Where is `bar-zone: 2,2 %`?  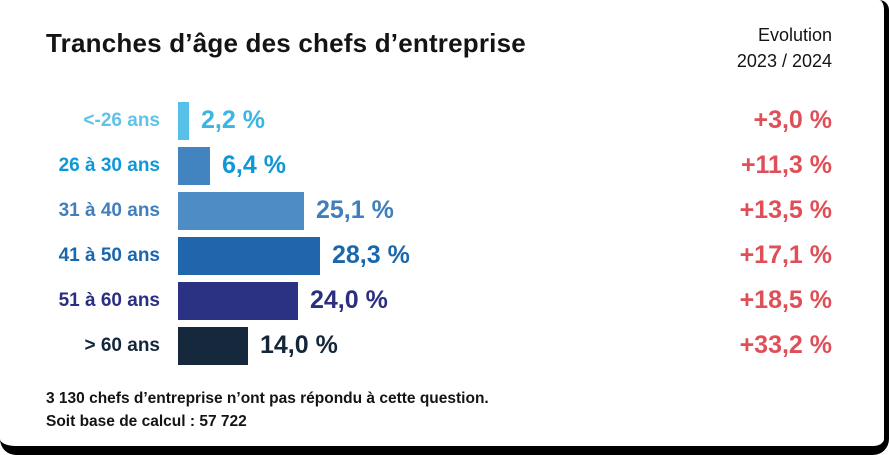
bar-zone: 2,2 % is located at coordinates (425, 120).